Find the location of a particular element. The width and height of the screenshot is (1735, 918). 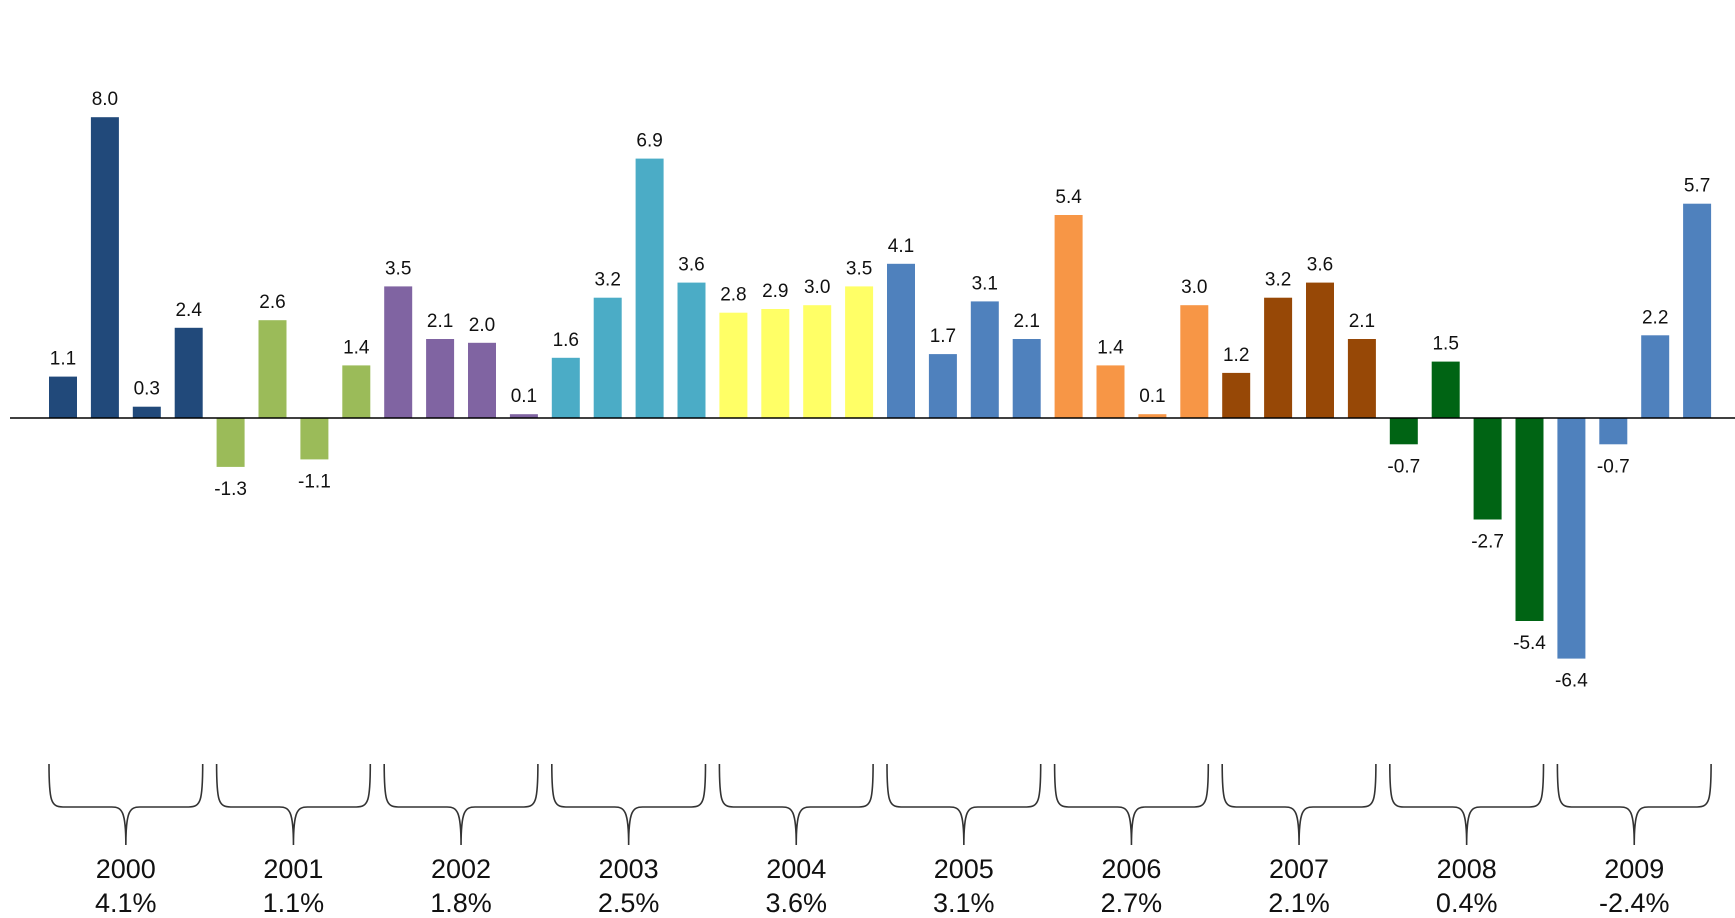

bar-2000-Q3 is located at coordinates (146, 412).